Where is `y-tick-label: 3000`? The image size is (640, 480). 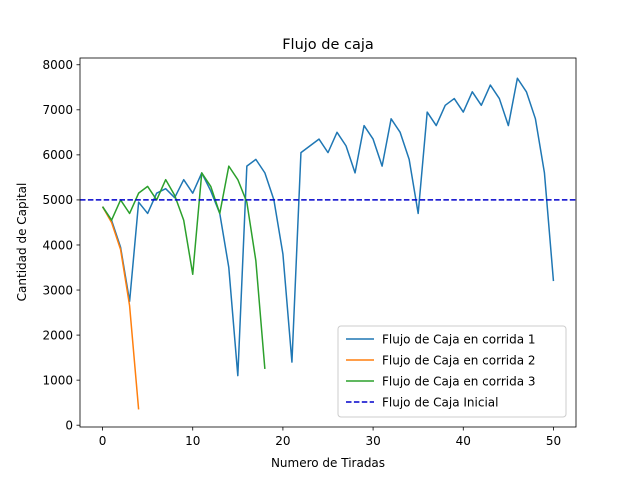
y-tick-label: 3000 is located at coordinates (57, 290).